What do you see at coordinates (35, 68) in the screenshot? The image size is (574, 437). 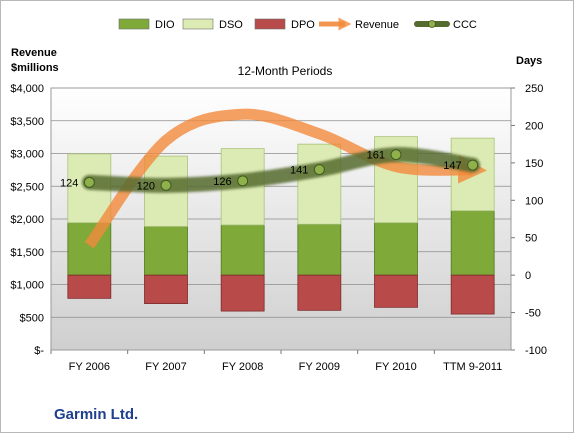 I see `left-axis-title-line2: $millions` at bounding box center [35, 68].